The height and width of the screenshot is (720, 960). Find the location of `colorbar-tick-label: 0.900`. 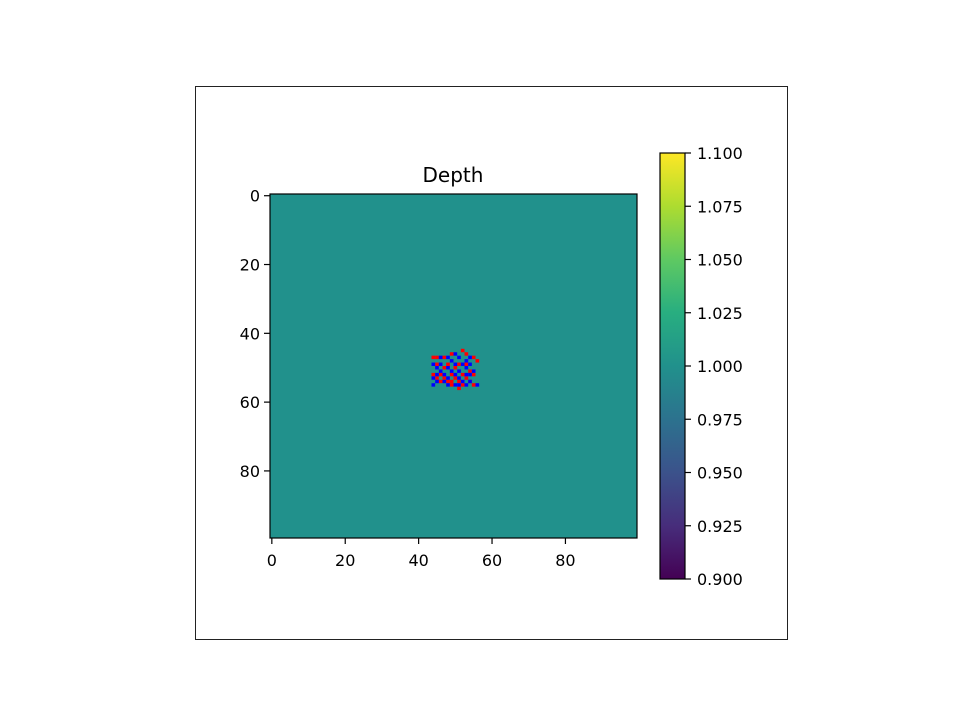

colorbar-tick-label: 0.900 is located at coordinates (720, 579).